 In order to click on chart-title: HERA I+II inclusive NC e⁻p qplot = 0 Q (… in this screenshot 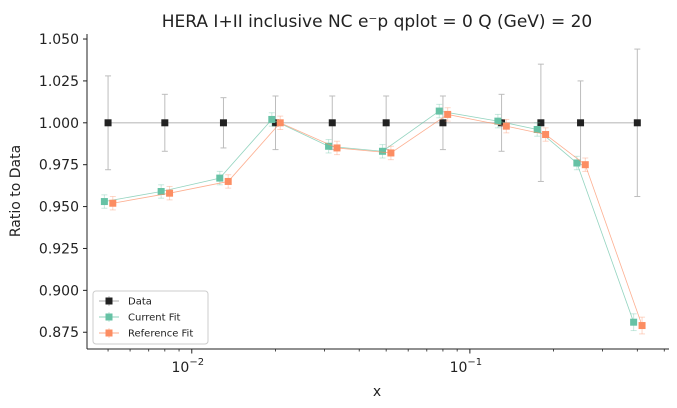, I will do `click(377, 22)`.